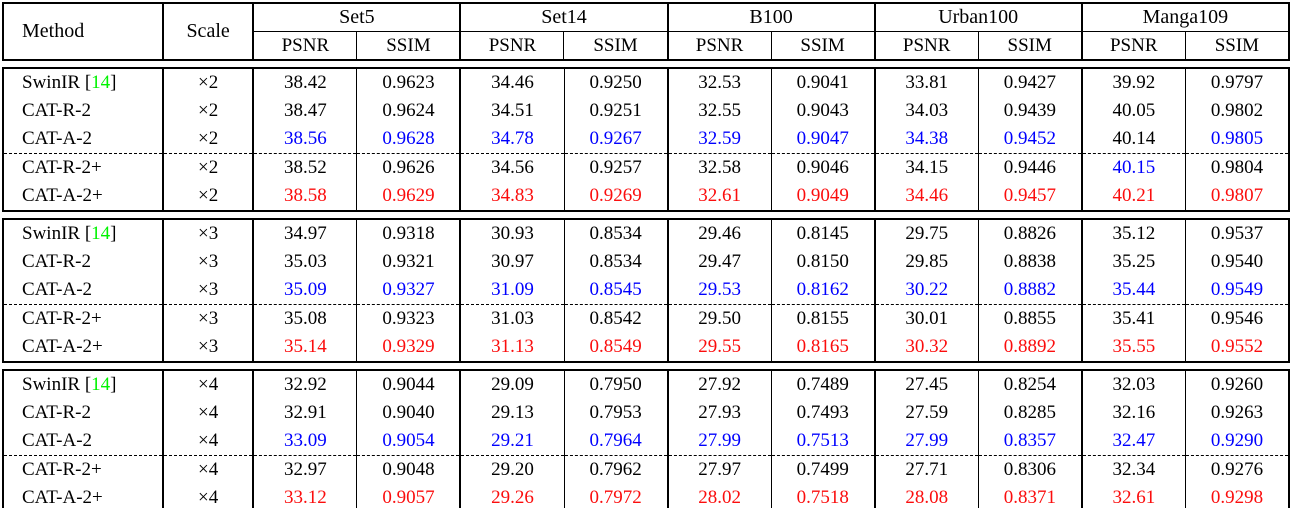 This screenshot has height=508, width=1292. I want to click on metric-header-psnr-urban100: PSNR, so click(926, 45).